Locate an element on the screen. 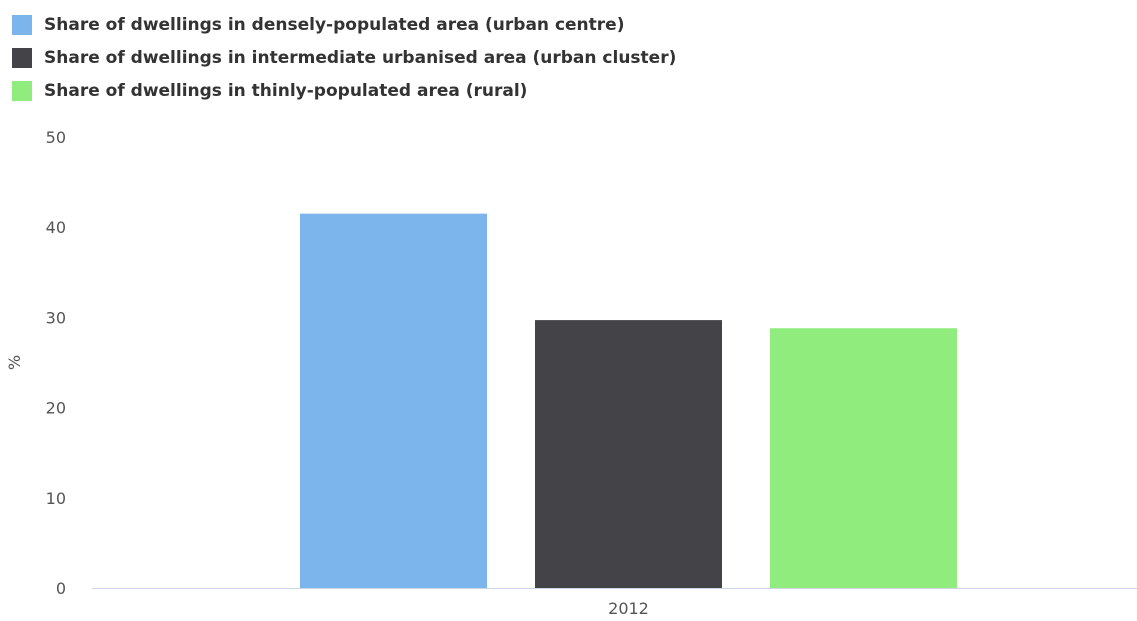  y-tick-label: 0 is located at coordinates (61, 588).